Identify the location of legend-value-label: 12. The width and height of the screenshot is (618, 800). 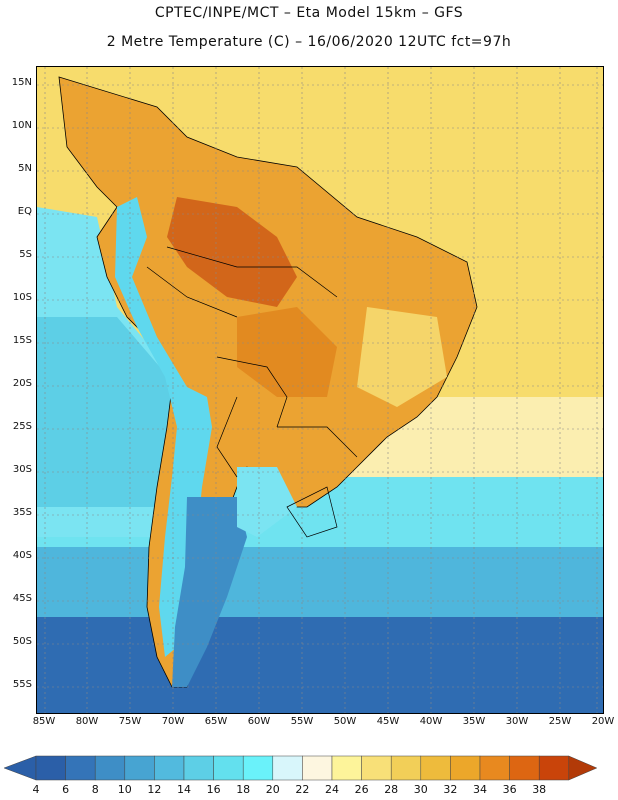
(154, 789).